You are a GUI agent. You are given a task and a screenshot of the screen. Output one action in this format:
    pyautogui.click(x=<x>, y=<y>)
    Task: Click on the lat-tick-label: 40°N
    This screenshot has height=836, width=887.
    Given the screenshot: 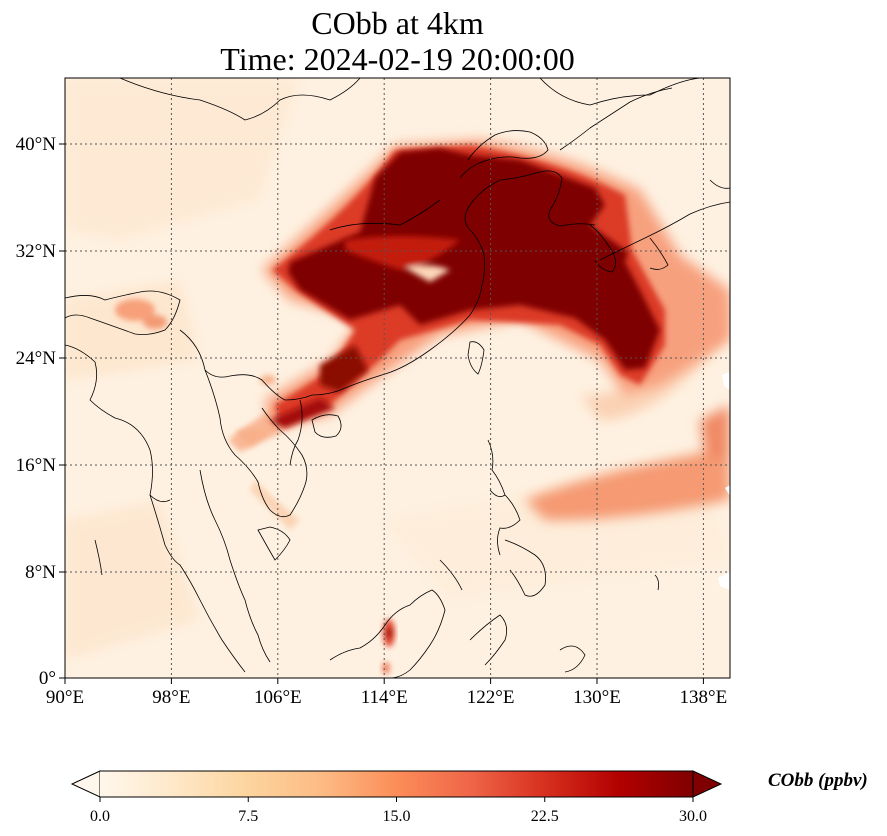 What is the action you would take?
    pyautogui.click(x=36, y=144)
    